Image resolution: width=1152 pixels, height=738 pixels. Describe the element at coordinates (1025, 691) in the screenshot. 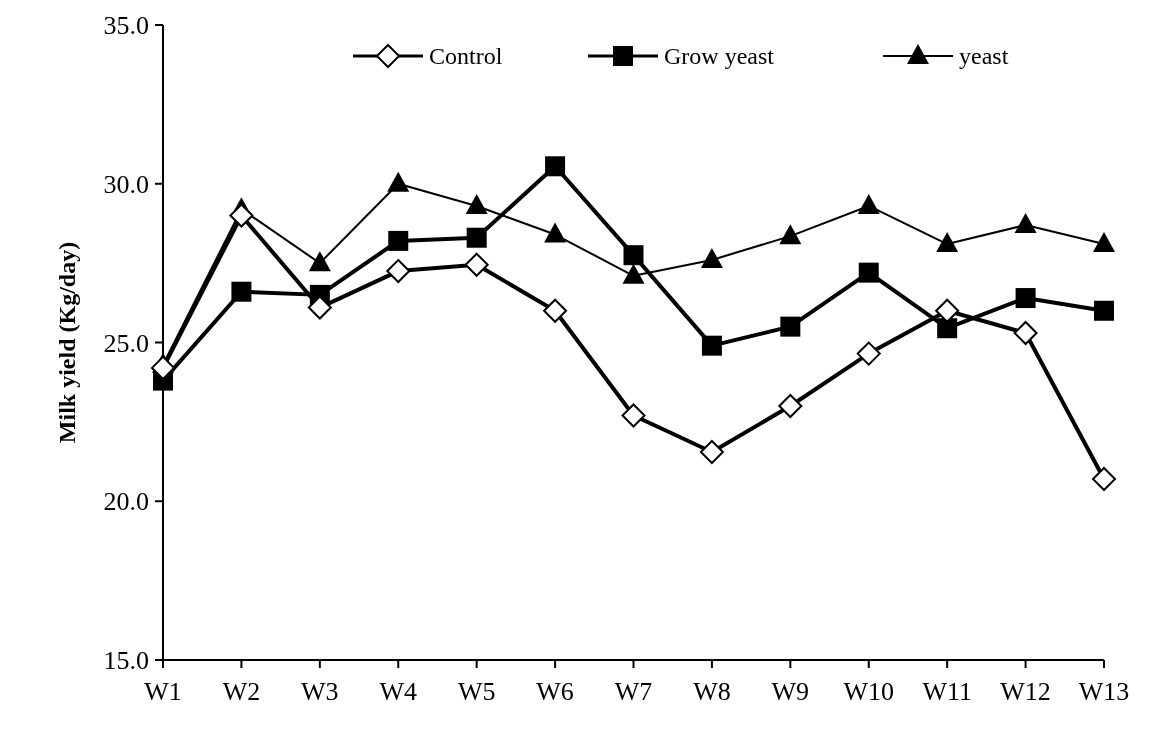

I see `x-tick-label: W12` at that location.